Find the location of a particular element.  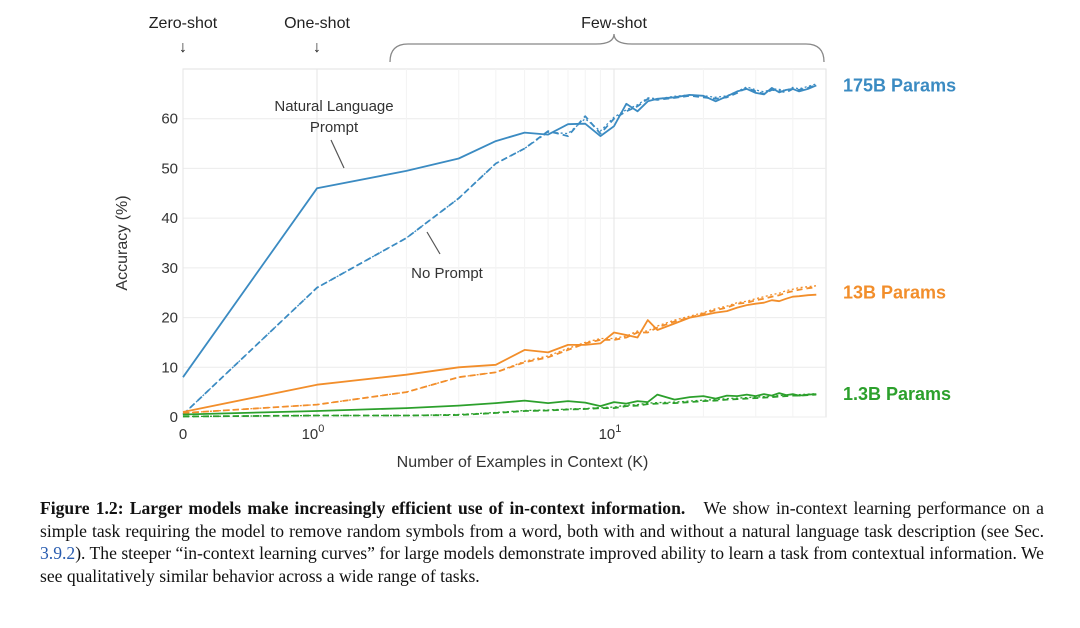

x-tick-label: 0 is located at coordinates (183, 434).